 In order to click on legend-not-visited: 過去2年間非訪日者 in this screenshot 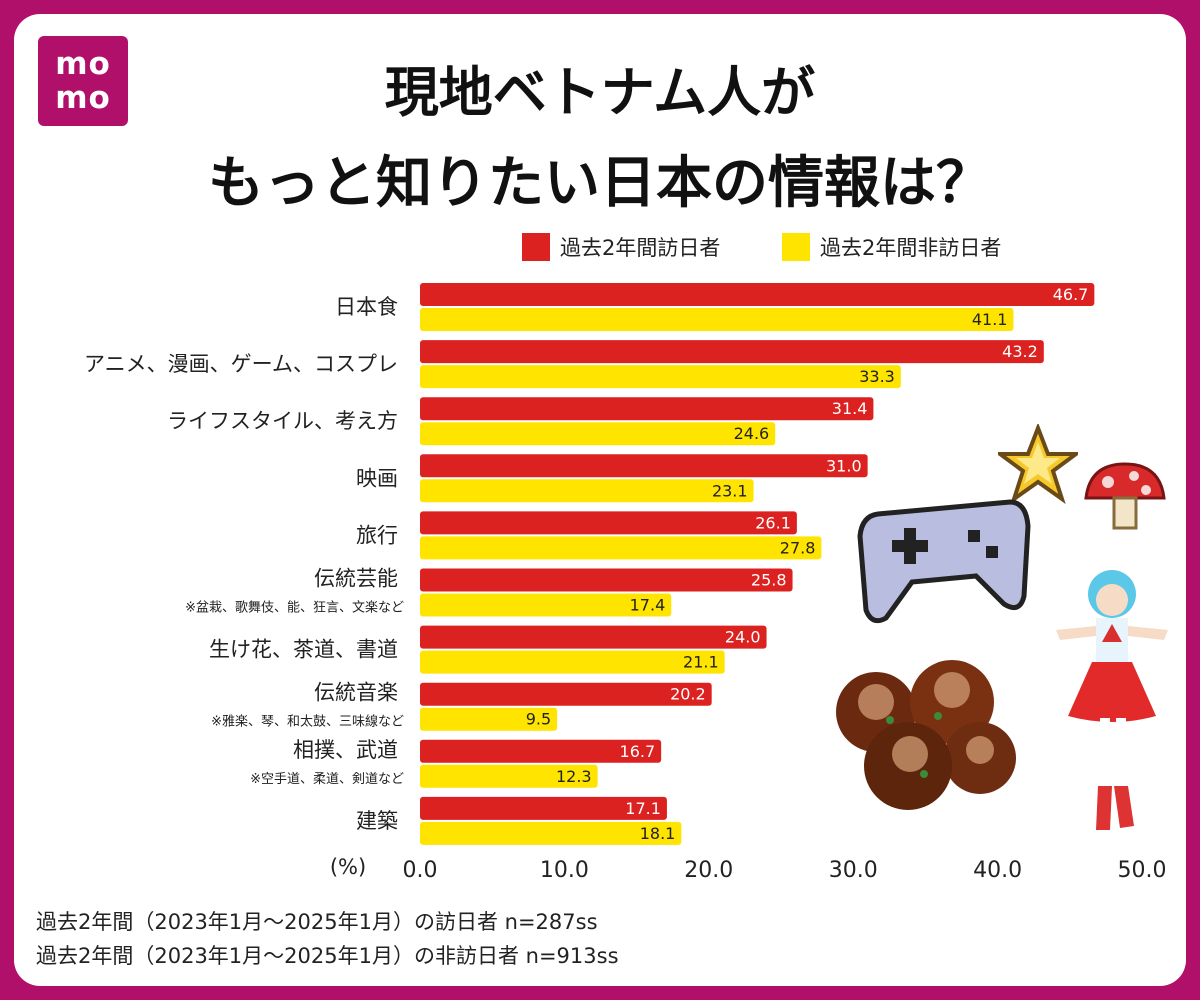, I will do `click(891, 247)`.